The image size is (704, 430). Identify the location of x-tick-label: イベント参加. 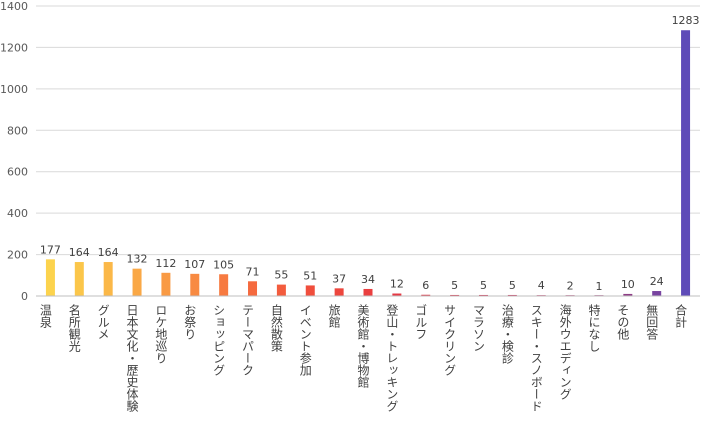
(305, 340).